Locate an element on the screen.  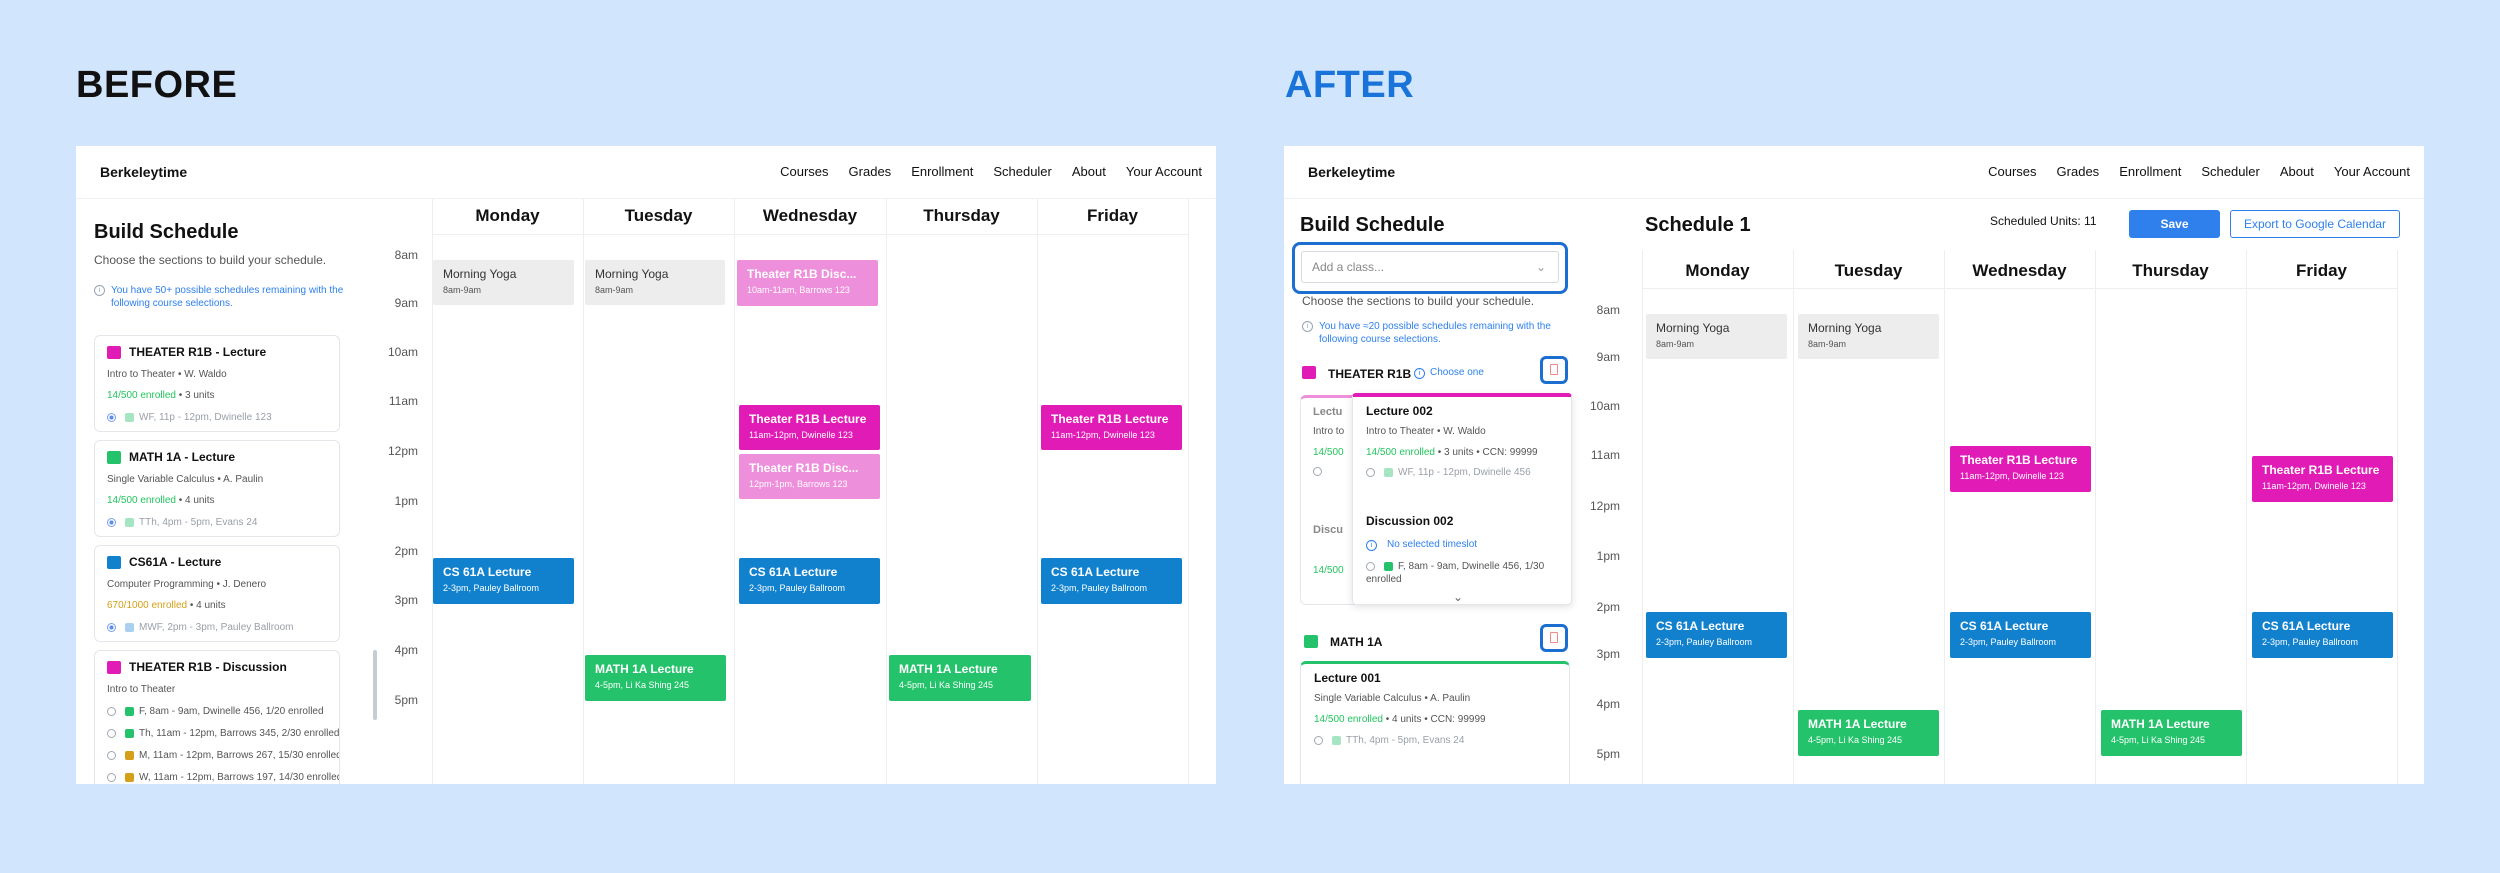
day-header: Tuesday is located at coordinates (1868, 270).